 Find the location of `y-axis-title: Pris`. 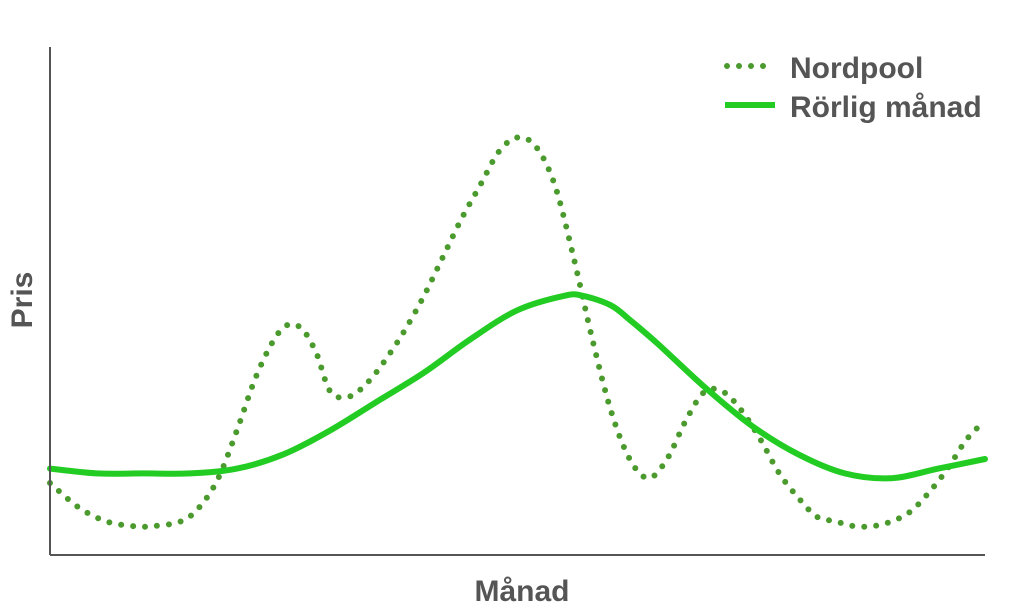

y-axis-title: Pris is located at coordinates (22, 300).